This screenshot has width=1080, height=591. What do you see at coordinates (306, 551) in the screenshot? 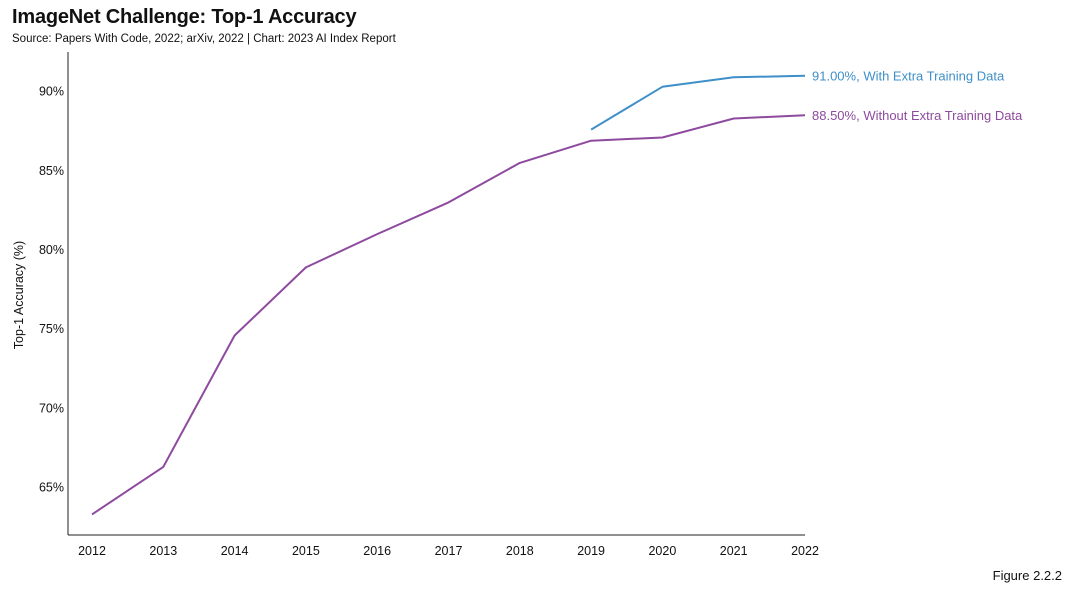
I see `x-tick-label: 2015` at bounding box center [306, 551].